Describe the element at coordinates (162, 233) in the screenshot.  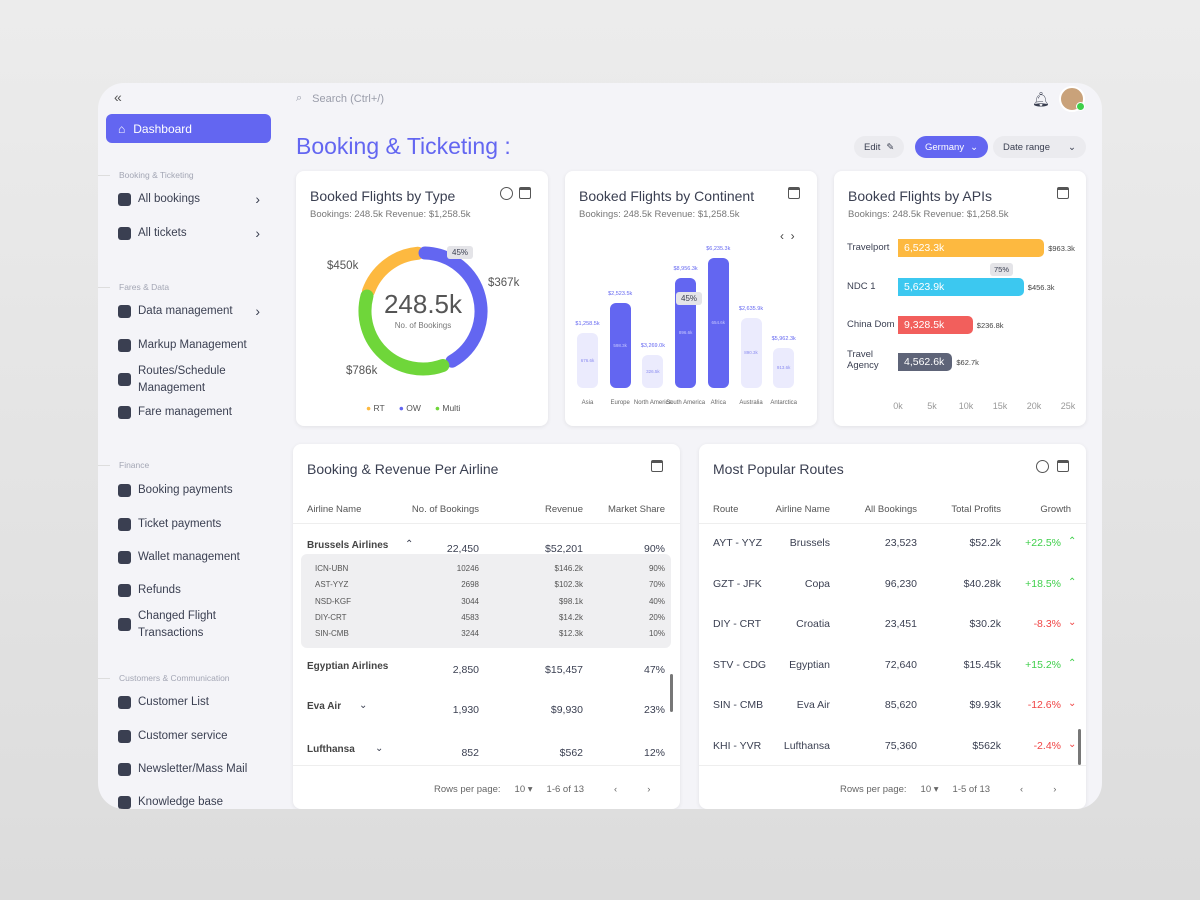
I see `sidebar-item-label: All tickets` at that location.